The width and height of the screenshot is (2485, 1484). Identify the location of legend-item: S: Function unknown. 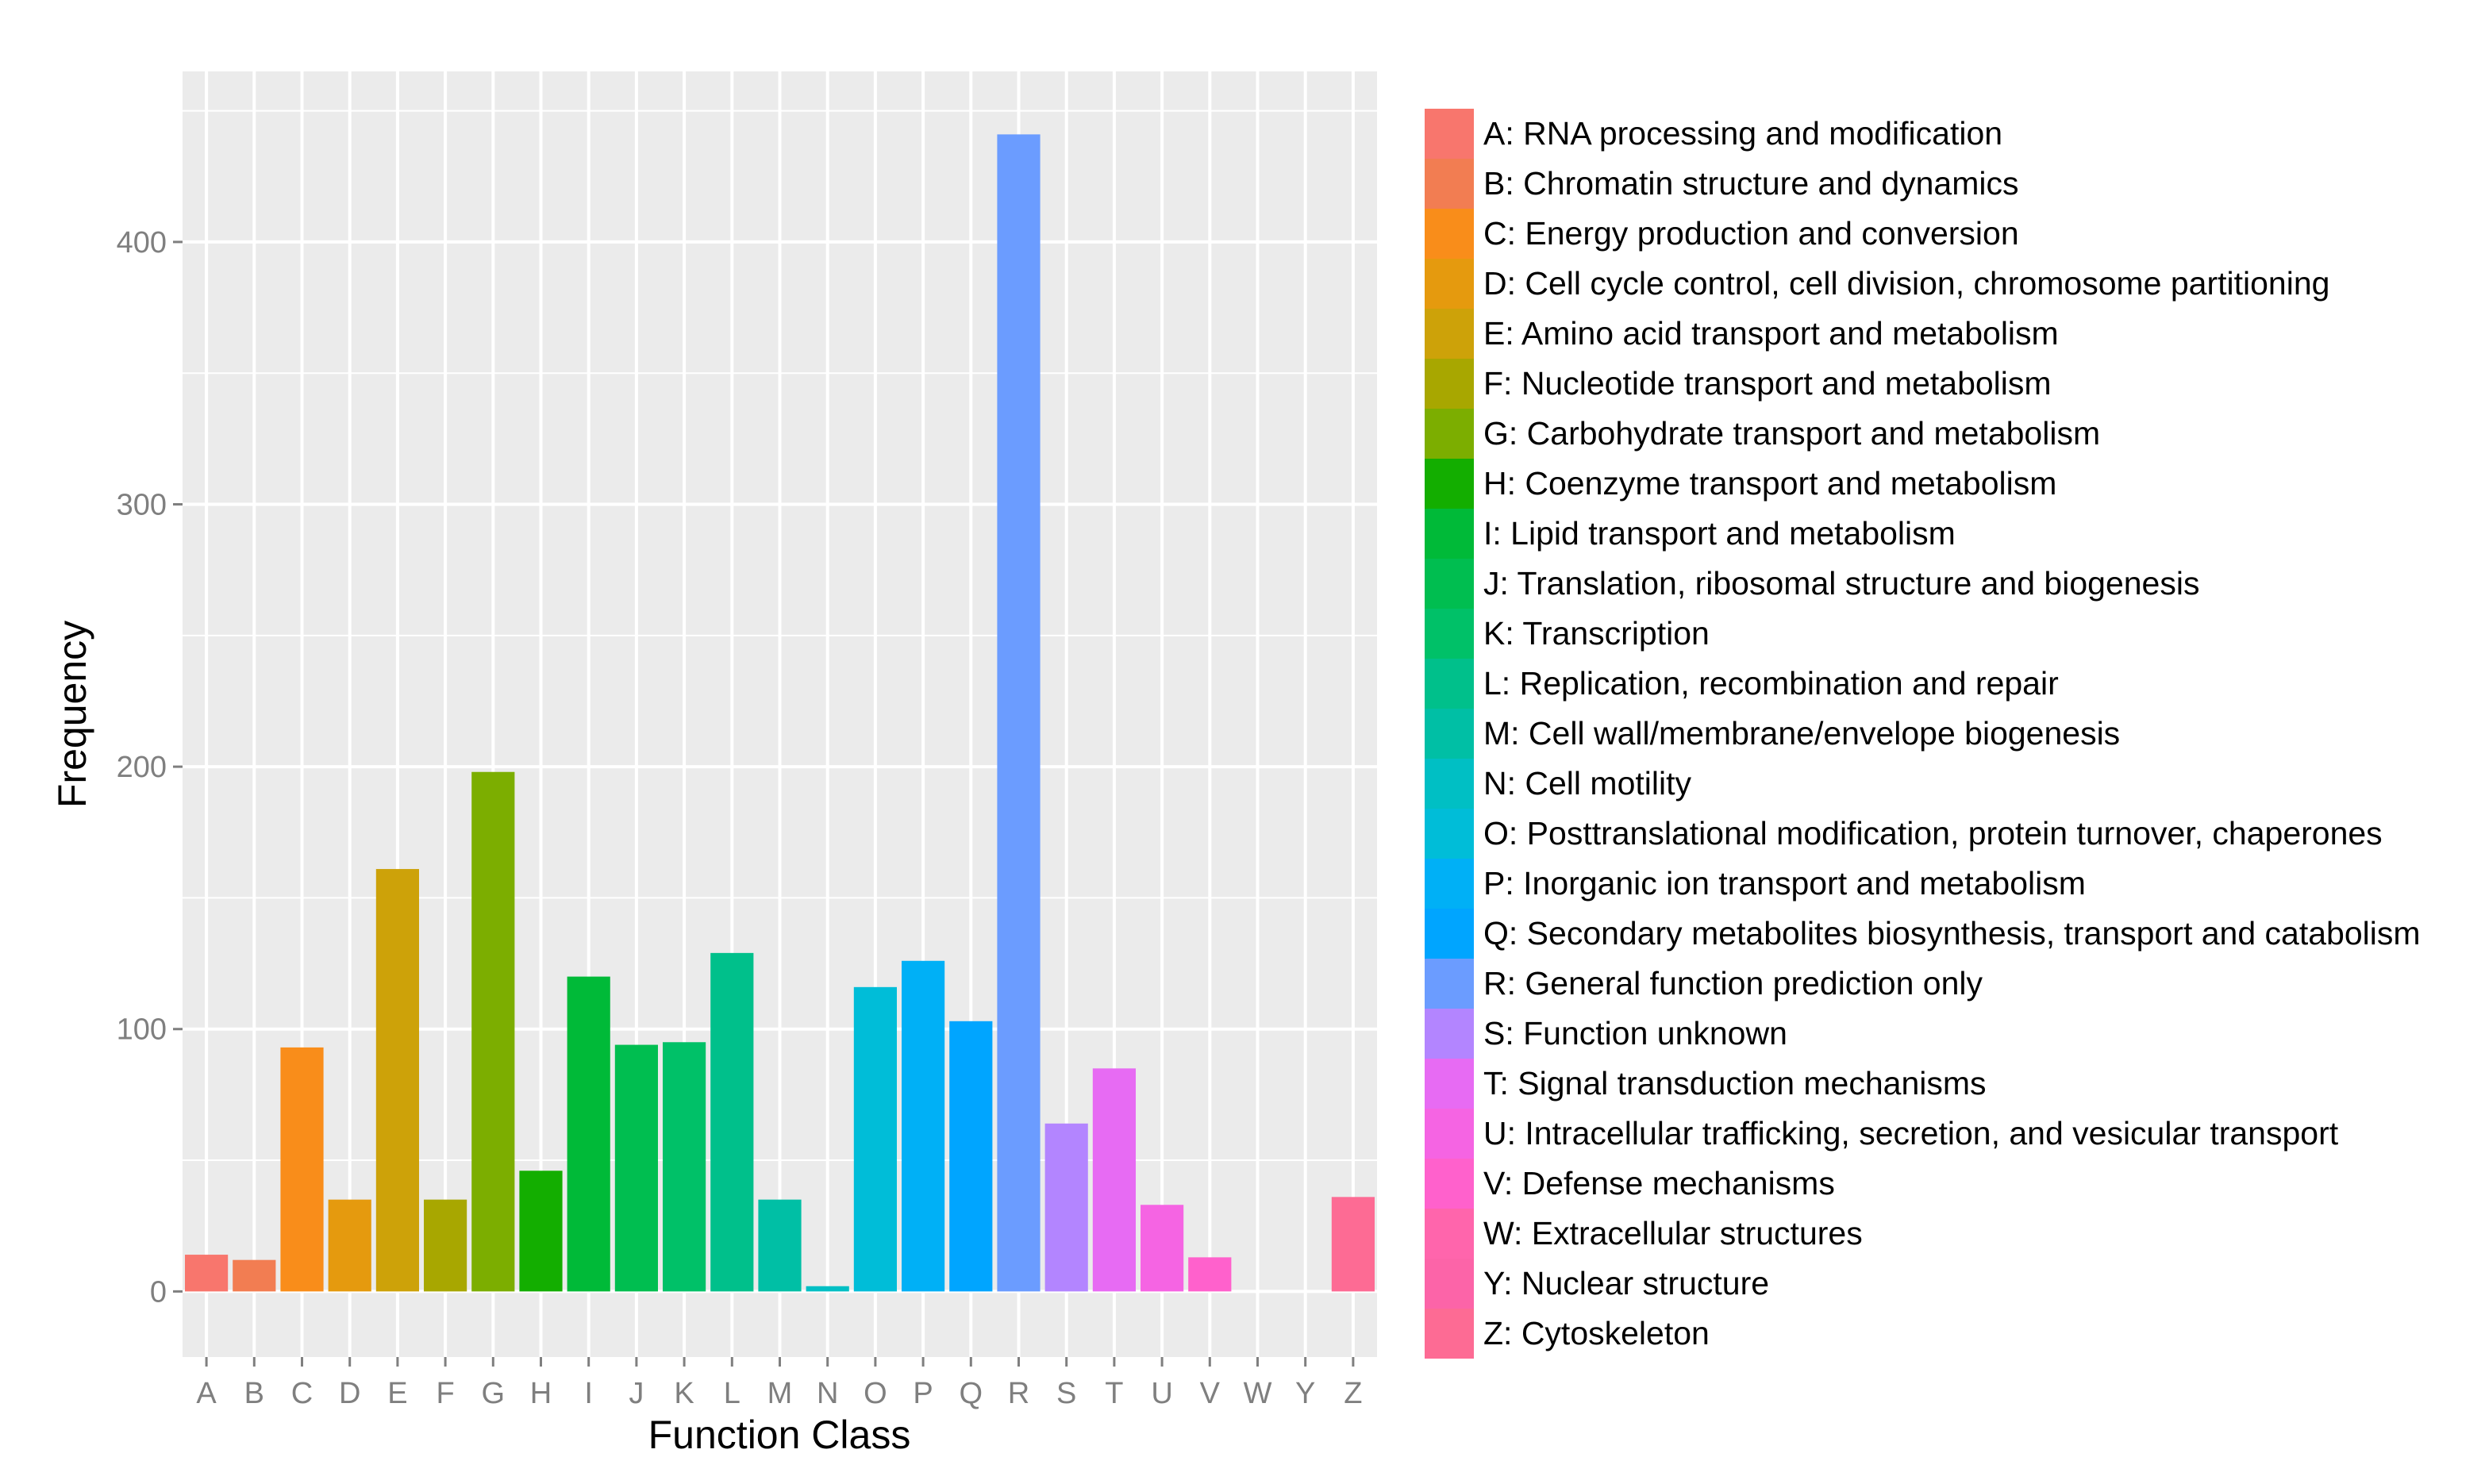
(1606, 1034).